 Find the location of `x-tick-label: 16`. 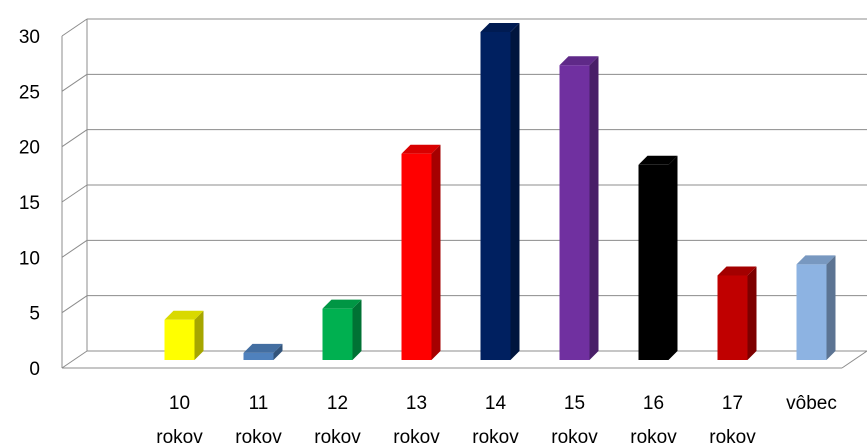

x-tick-label: 16 is located at coordinates (653, 403).